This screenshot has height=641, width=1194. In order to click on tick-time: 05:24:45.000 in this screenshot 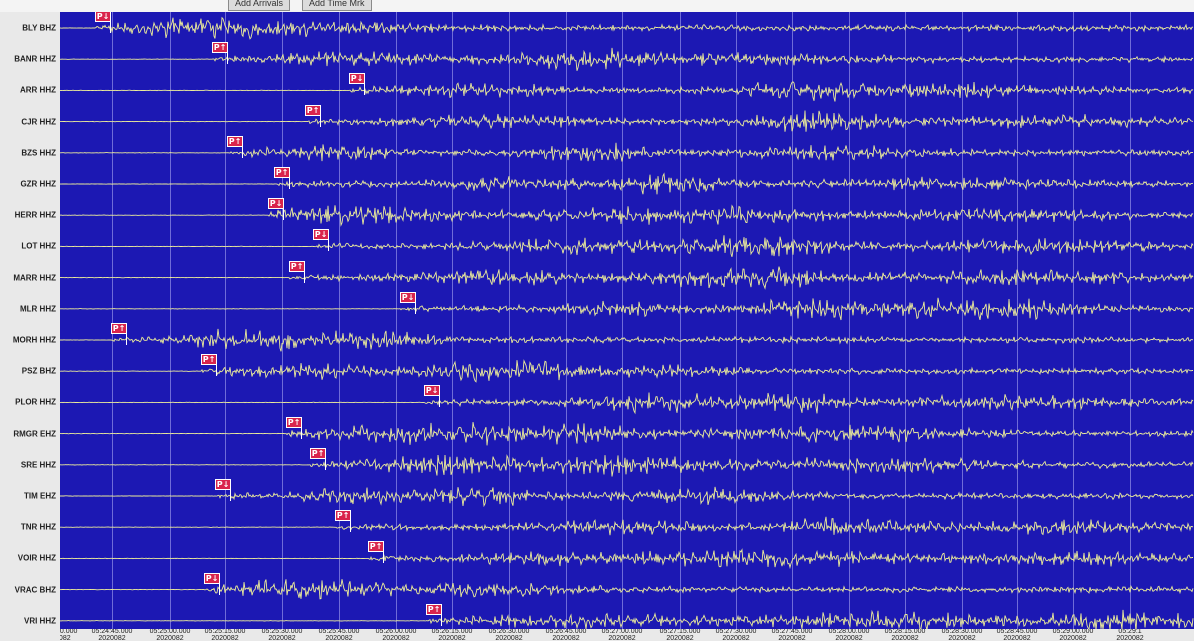, I will do `click(112, 632)`.